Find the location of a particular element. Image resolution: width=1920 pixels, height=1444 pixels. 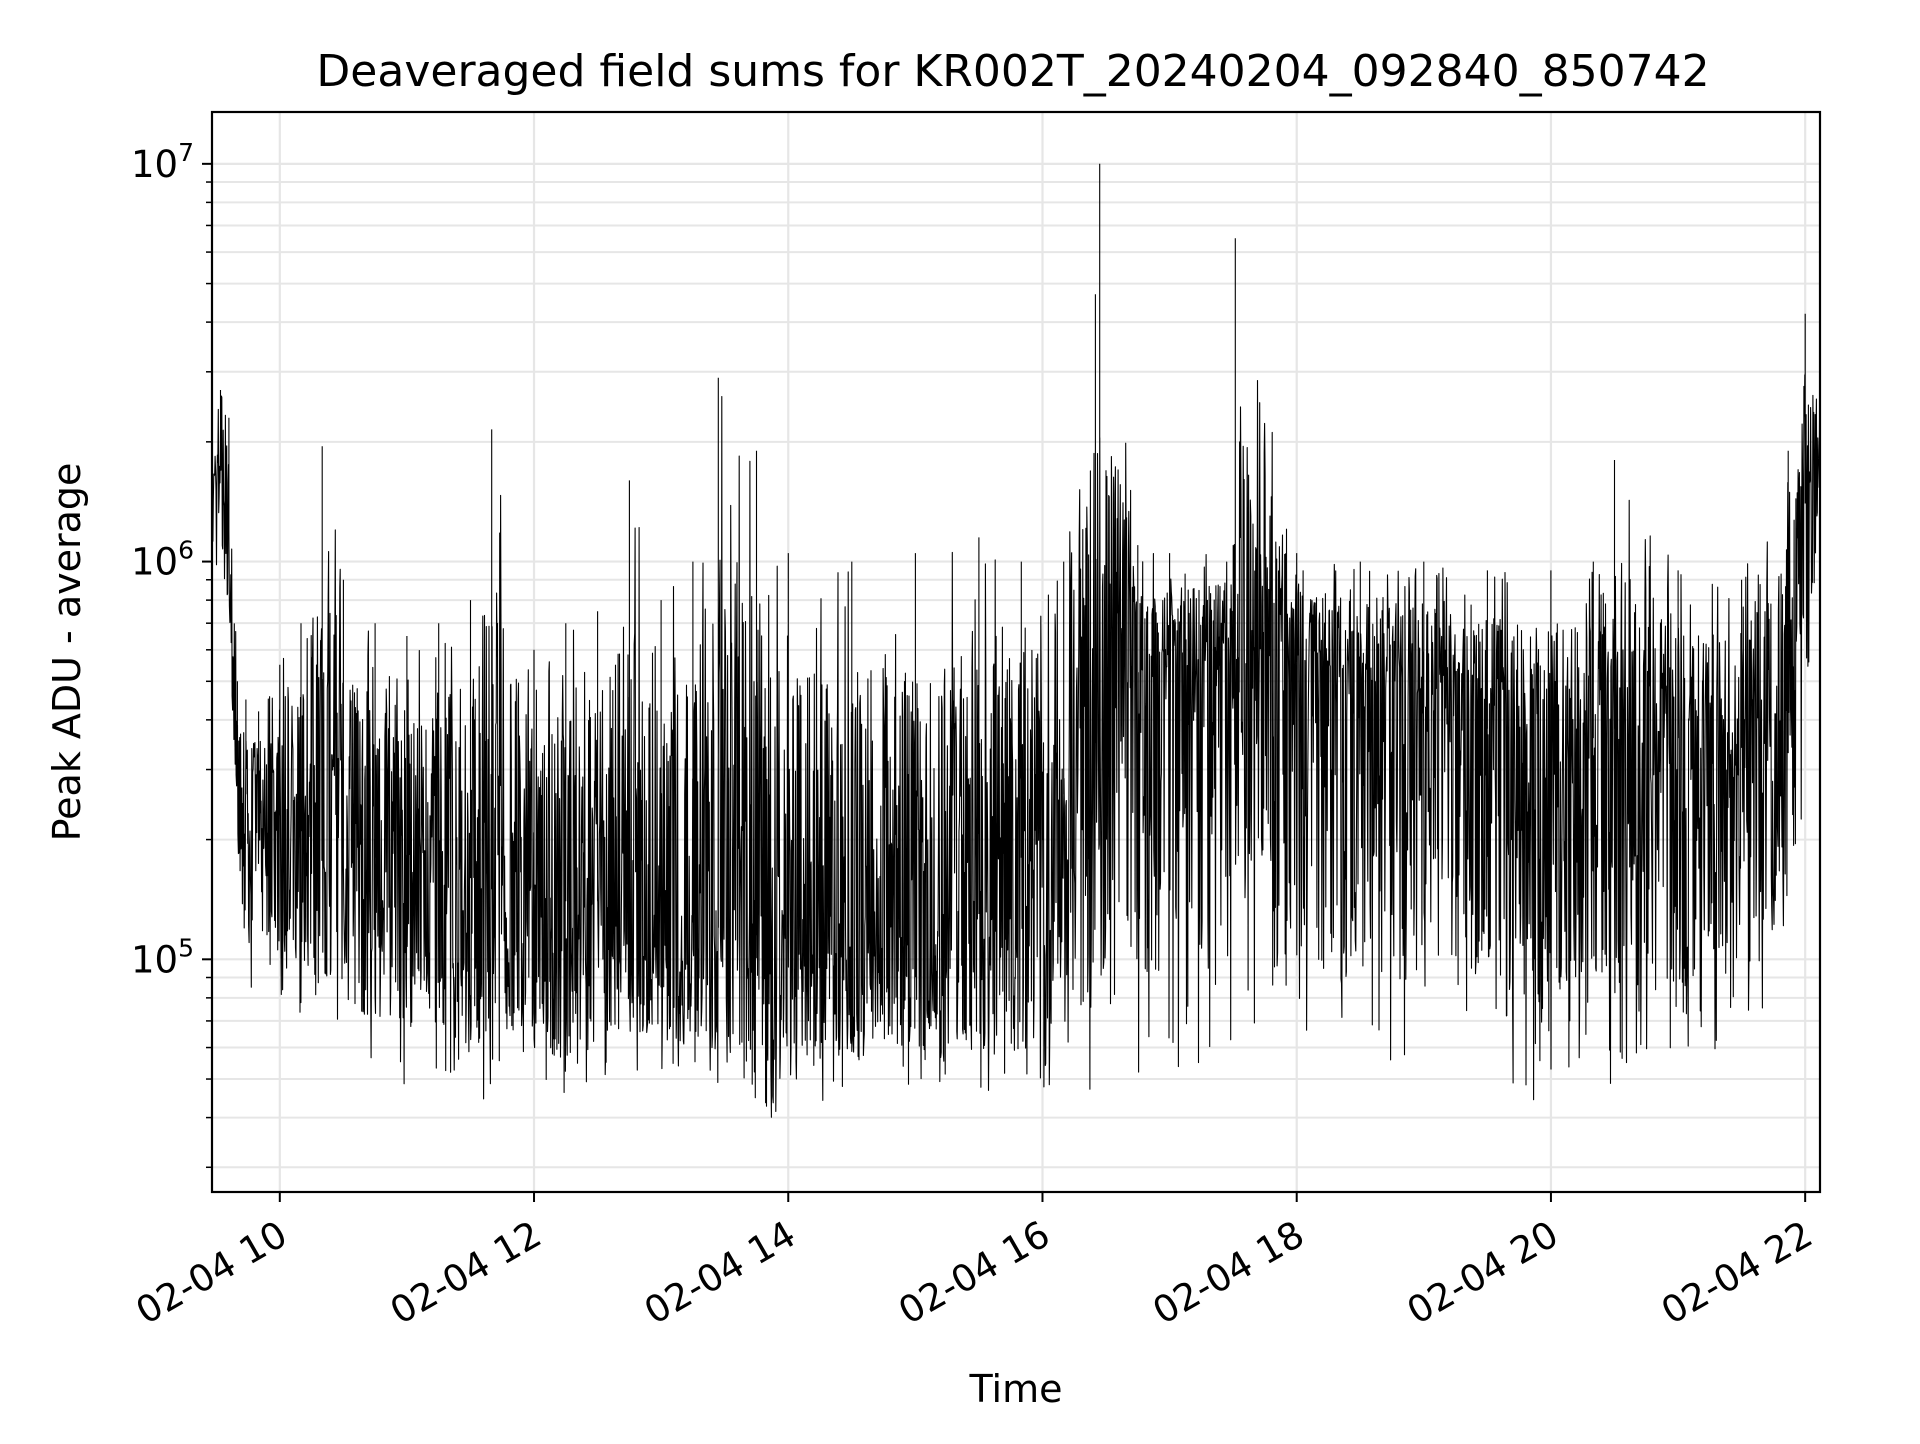

x-axis-label: Time is located at coordinates (1016, 1389).